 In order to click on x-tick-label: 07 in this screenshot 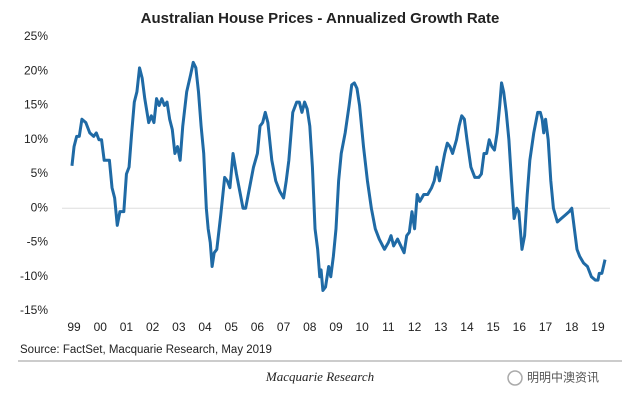, I will do `click(284, 327)`.